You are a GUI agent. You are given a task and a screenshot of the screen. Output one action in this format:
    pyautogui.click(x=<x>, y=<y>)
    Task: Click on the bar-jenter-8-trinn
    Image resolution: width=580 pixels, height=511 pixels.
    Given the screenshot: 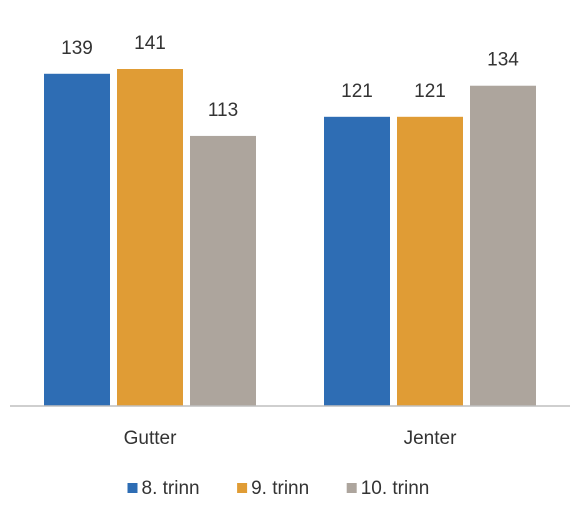 What is the action you would take?
    pyautogui.click(x=357, y=261)
    